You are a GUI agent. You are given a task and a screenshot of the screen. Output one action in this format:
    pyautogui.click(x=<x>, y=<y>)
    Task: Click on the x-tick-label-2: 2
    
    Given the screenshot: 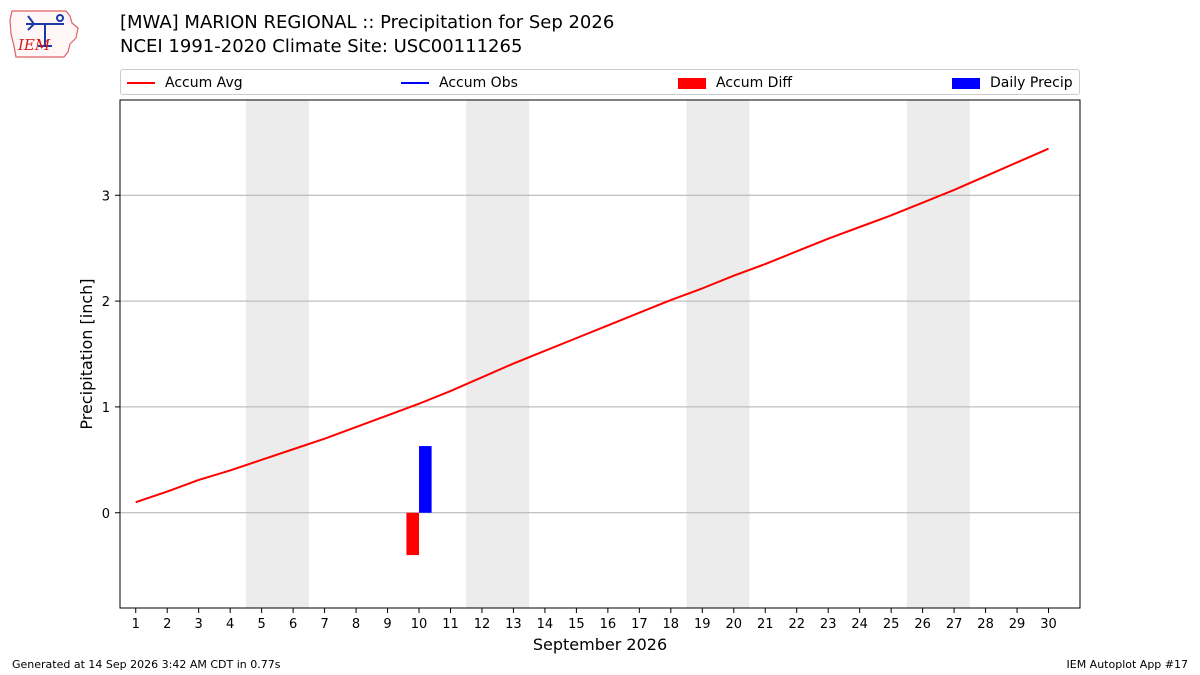 What is the action you would take?
    pyautogui.click(x=167, y=624)
    